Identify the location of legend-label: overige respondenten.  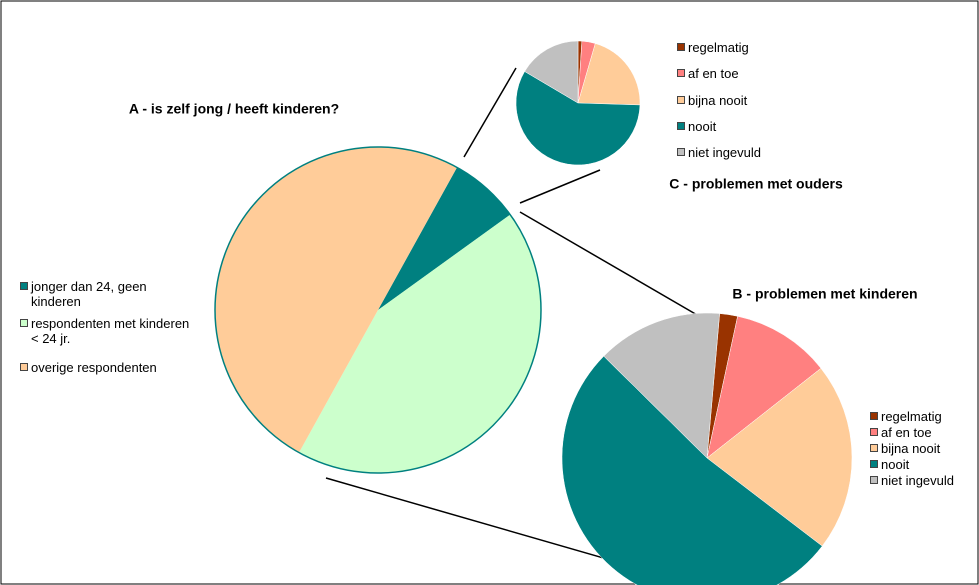
(94, 367).